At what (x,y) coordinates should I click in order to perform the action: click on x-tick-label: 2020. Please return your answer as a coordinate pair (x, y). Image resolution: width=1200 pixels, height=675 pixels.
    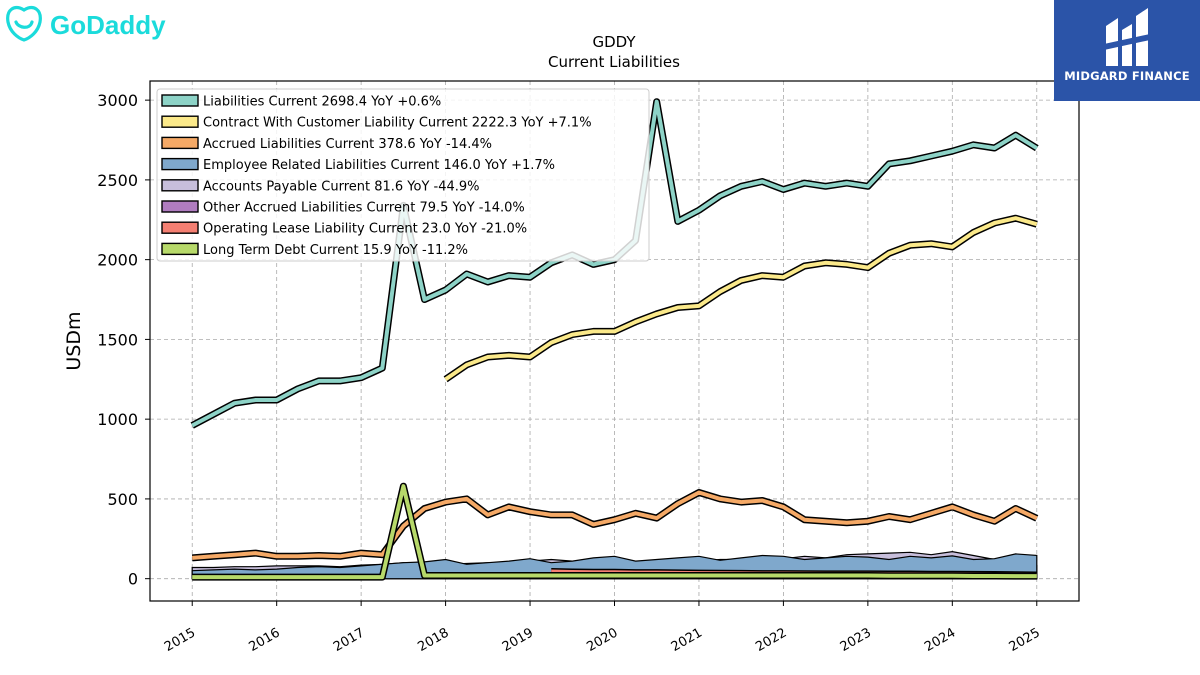
    Looking at the image, I should click on (602, 640).